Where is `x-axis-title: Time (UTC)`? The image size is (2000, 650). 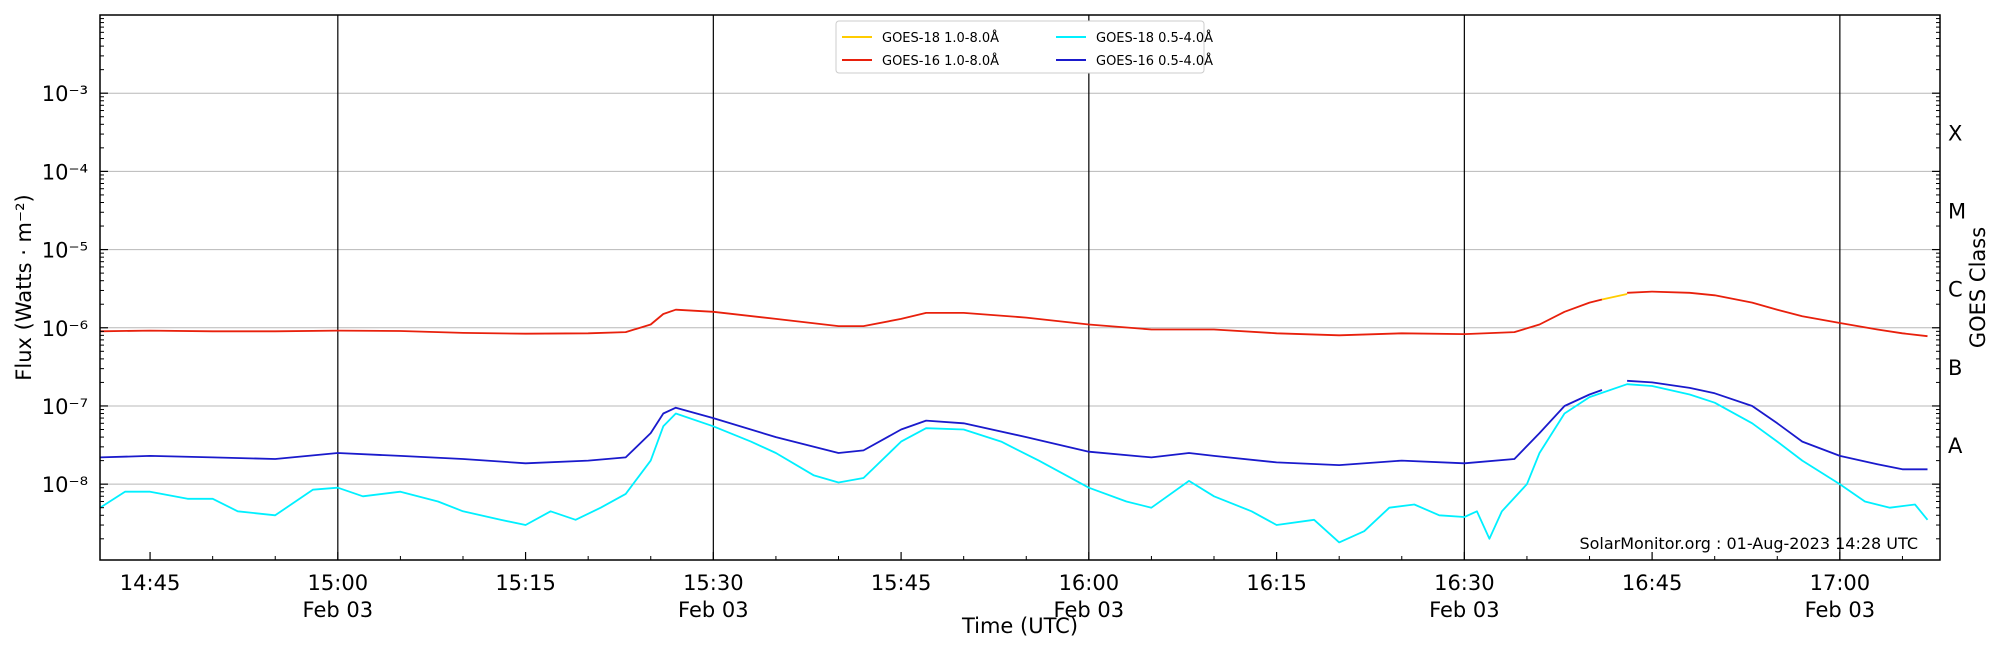
x-axis-title: Time (UTC) is located at coordinates (1019, 626).